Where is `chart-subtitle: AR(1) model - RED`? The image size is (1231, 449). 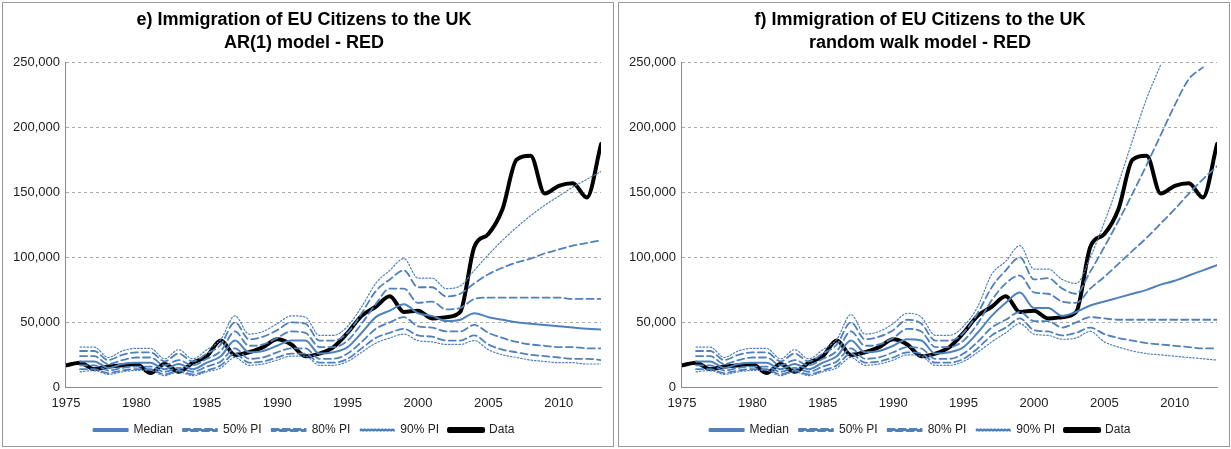 chart-subtitle: AR(1) model - RED is located at coordinates (304, 42).